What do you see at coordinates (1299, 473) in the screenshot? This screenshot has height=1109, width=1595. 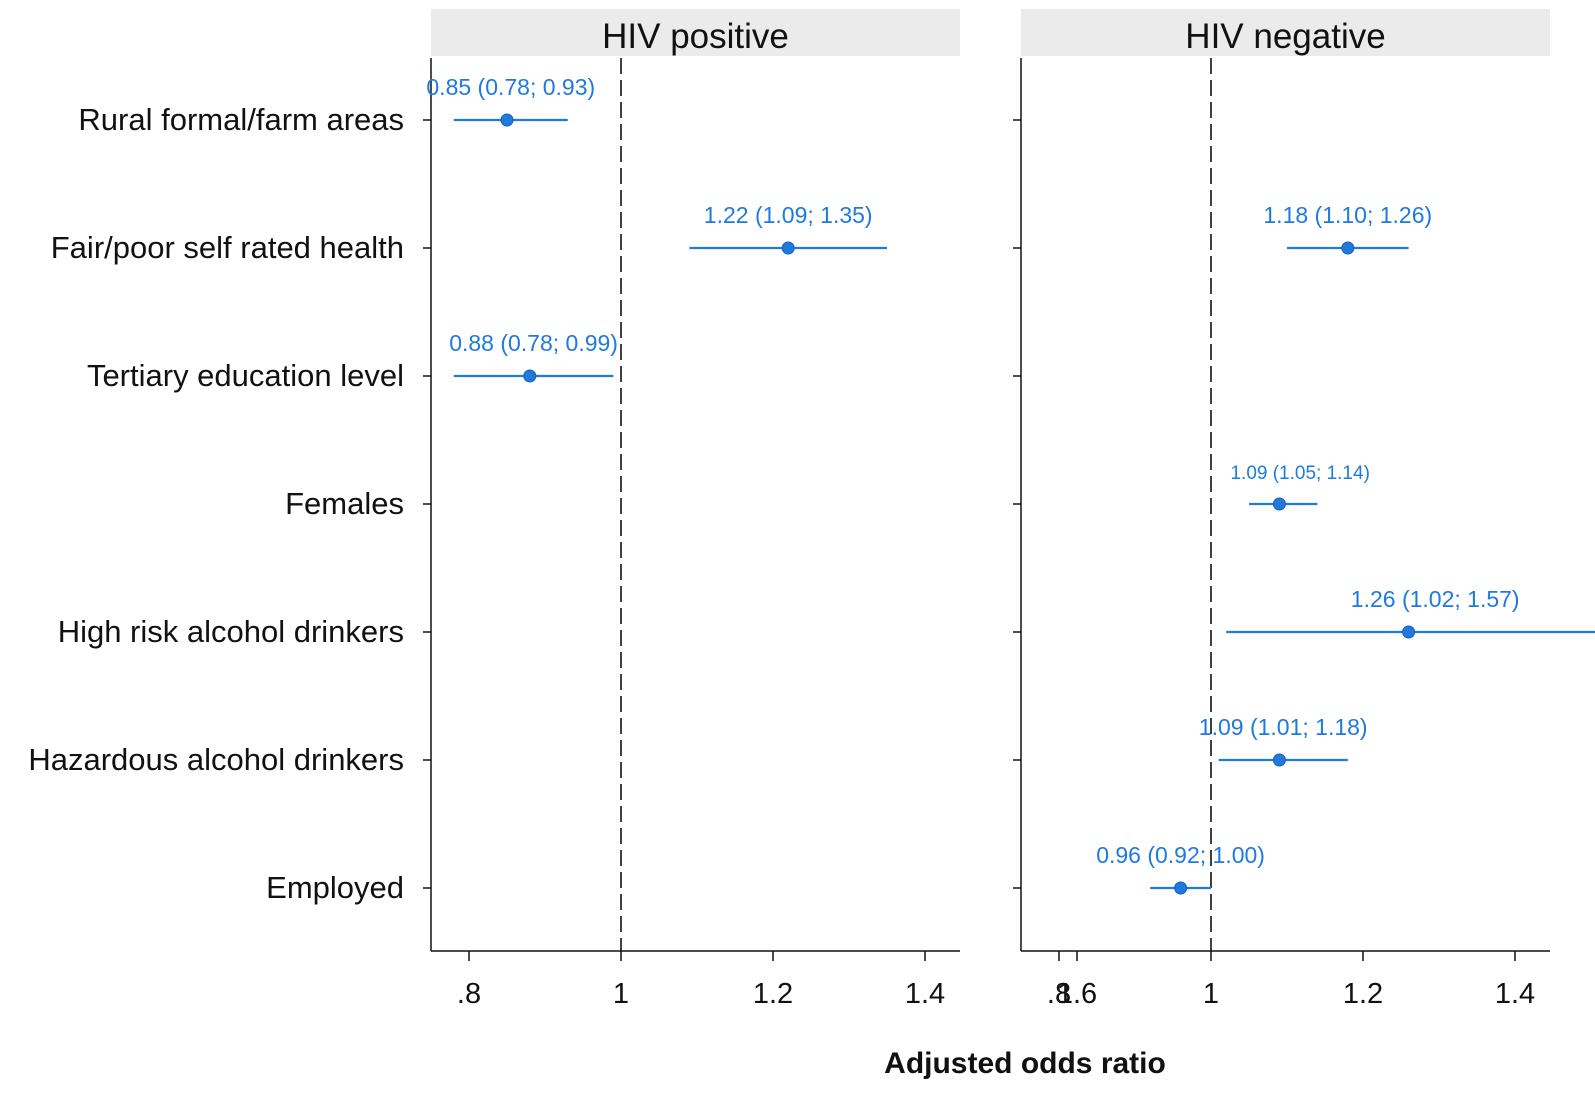 I see `data-label: 1.09 (1.05; 1.14)` at bounding box center [1299, 473].